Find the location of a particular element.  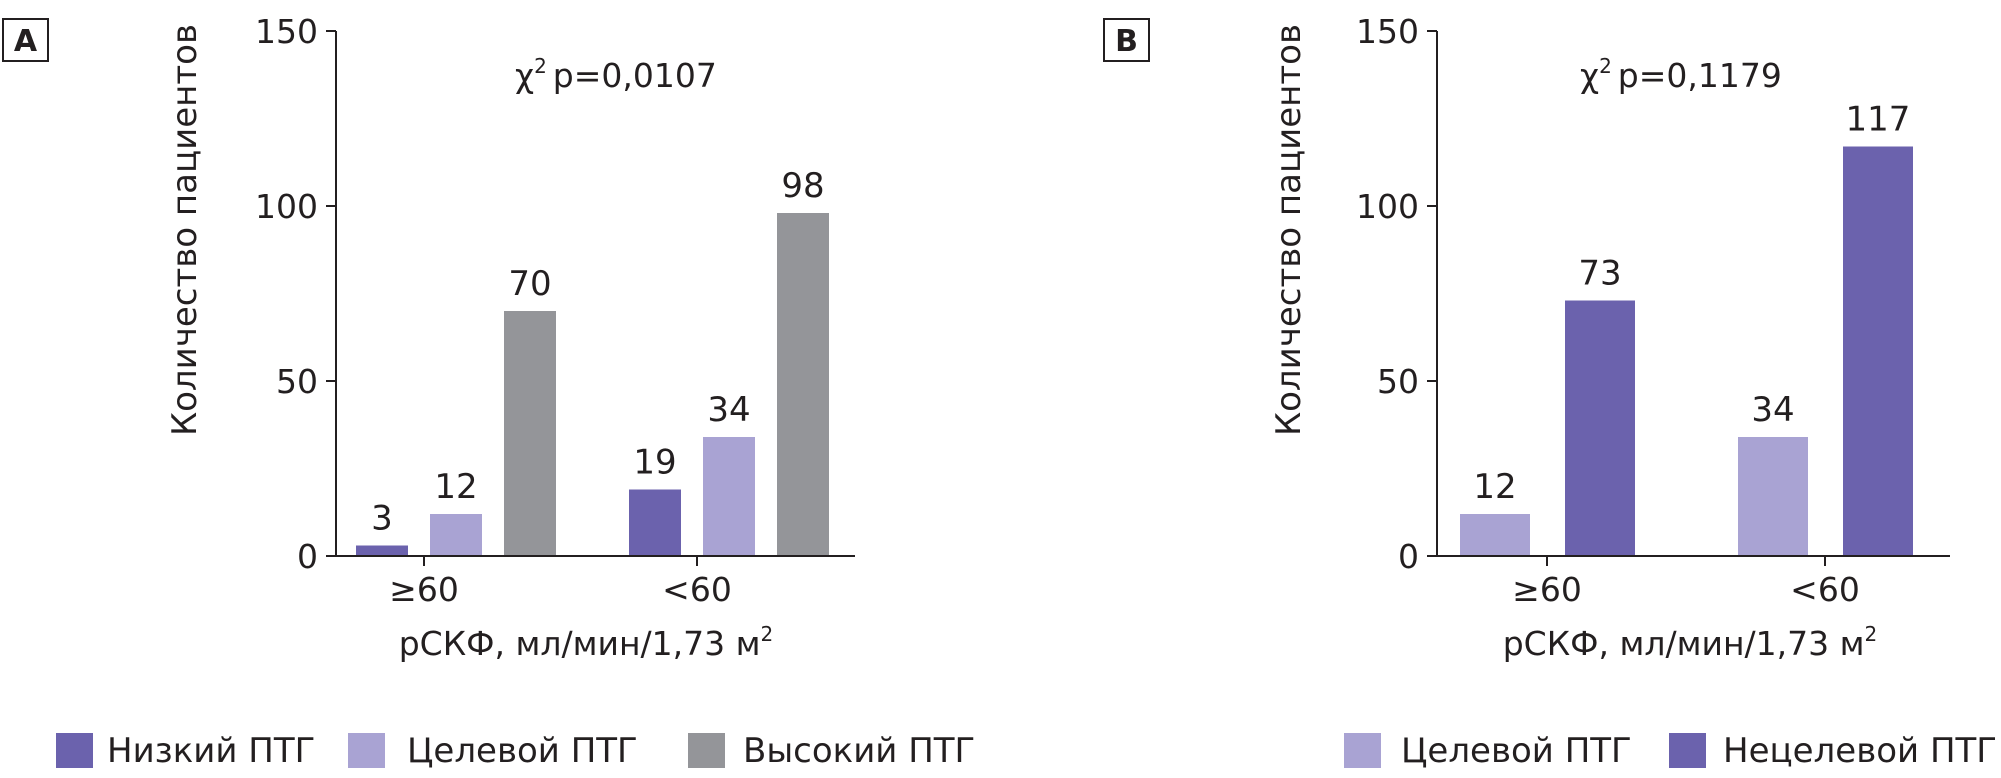

panel-a-letter: A is located at coordinates (26, 41).